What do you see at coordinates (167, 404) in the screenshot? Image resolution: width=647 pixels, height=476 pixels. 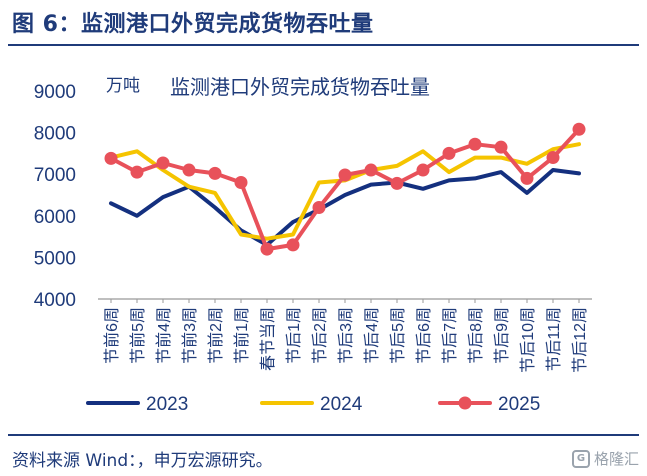 I see `legend-label-2023: 2023` at bounding box center [167, 404].